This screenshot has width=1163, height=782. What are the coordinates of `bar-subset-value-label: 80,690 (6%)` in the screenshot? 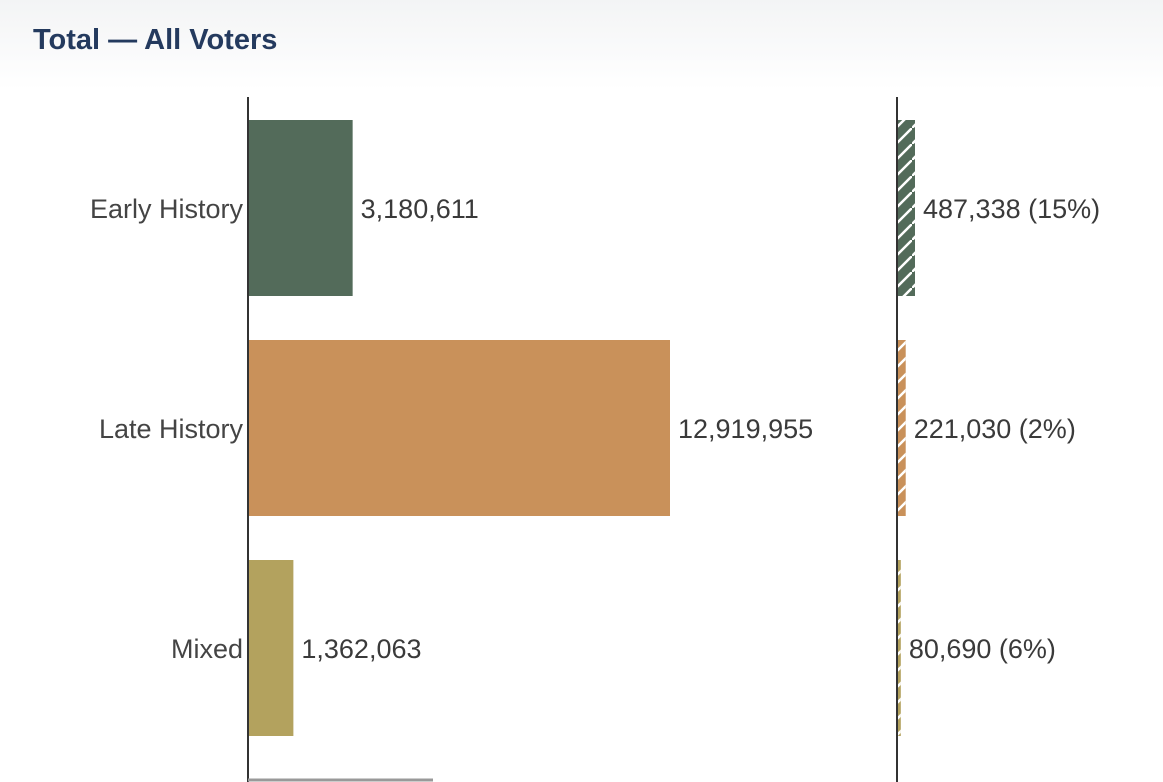 It's located at (982, 649).